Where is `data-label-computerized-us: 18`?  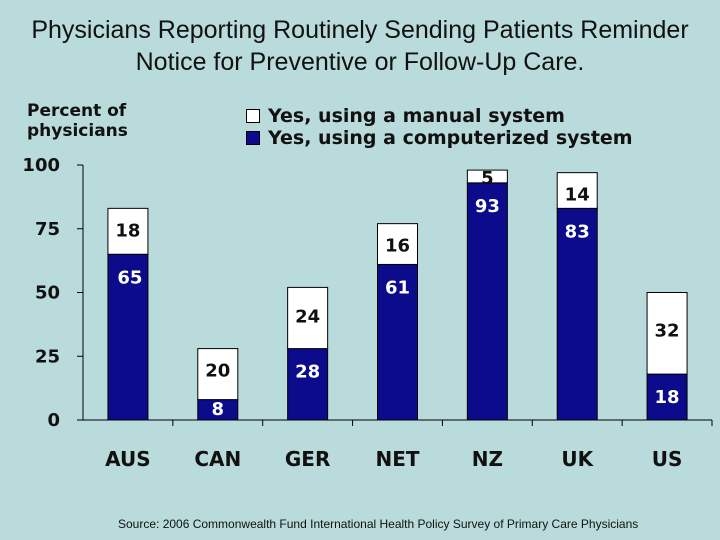 data-label-computerized-us: 18 is located at coordinates (667, 397).